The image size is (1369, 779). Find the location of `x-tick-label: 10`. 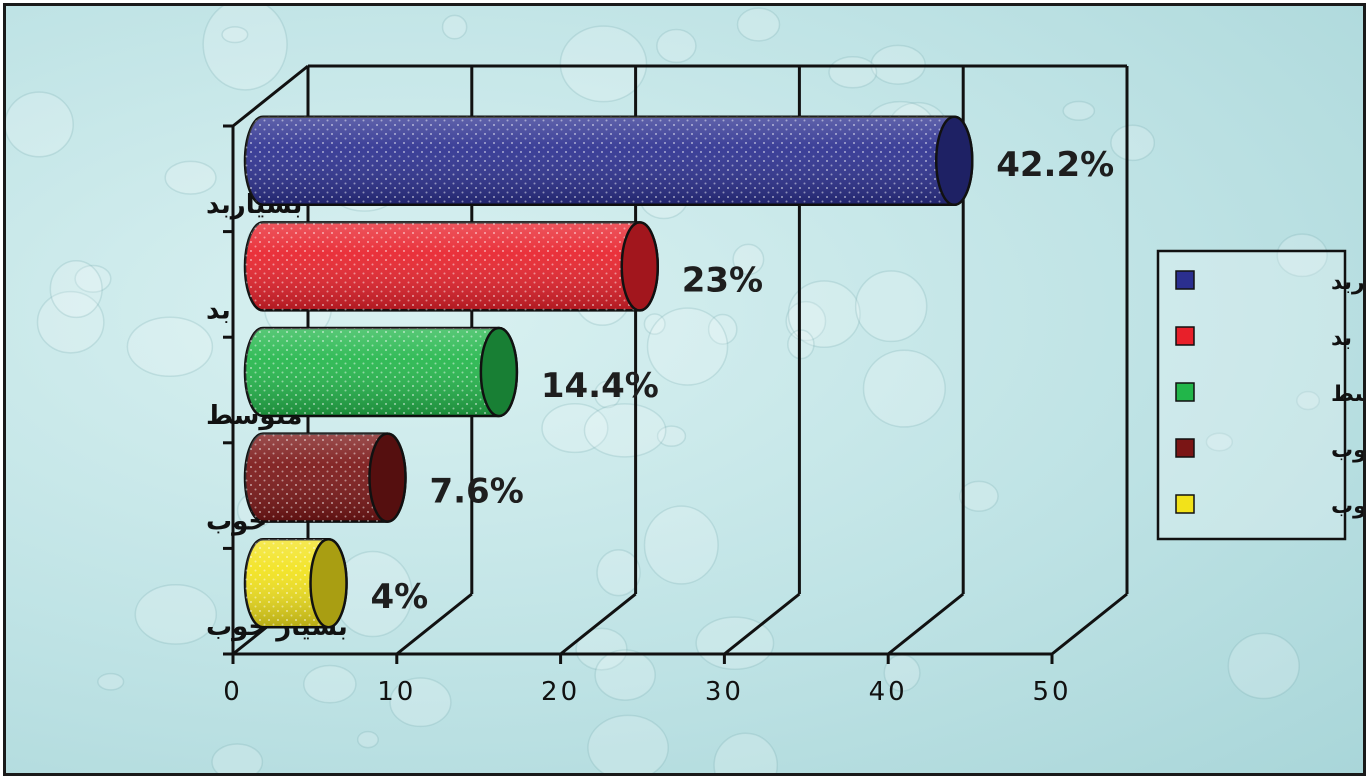

x-tick-label: 10 is located at coordinates (396, 692).